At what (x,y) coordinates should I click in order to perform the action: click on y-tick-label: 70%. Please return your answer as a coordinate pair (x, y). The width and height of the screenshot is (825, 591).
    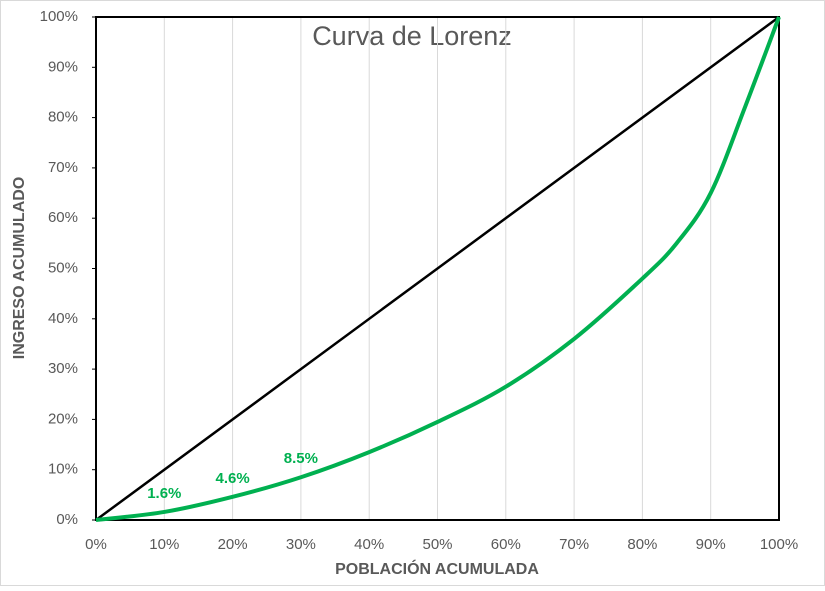
    Looking at the image, I should click on (63, 167).